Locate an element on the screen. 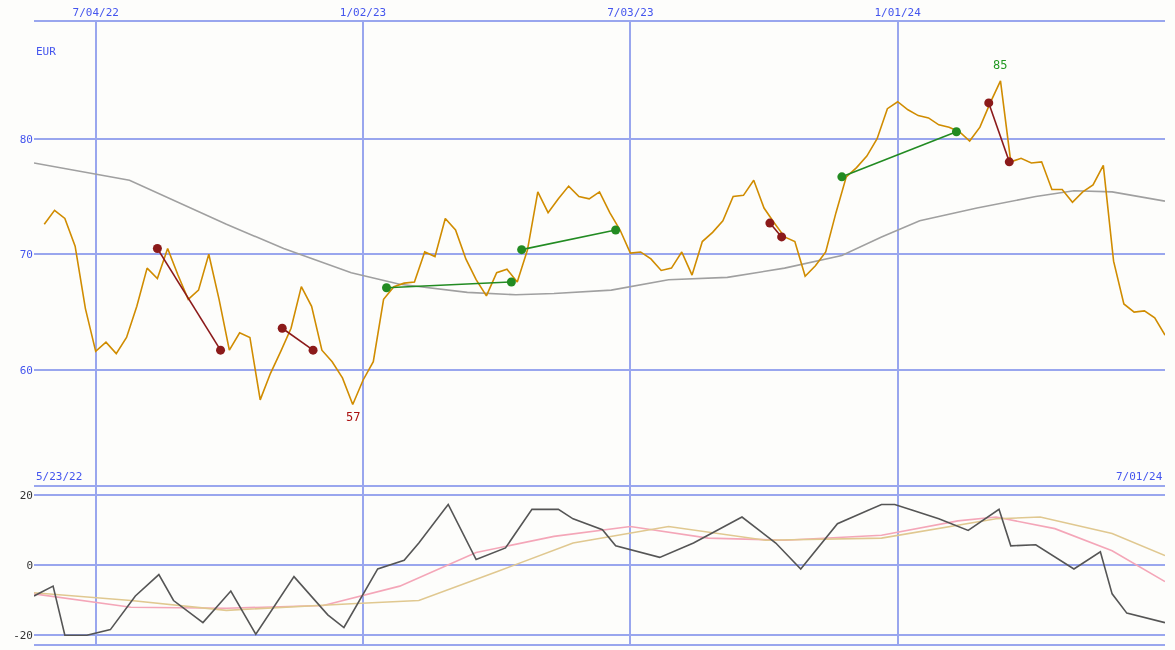  annotation: 85 is located at coordinates (1000, 65).